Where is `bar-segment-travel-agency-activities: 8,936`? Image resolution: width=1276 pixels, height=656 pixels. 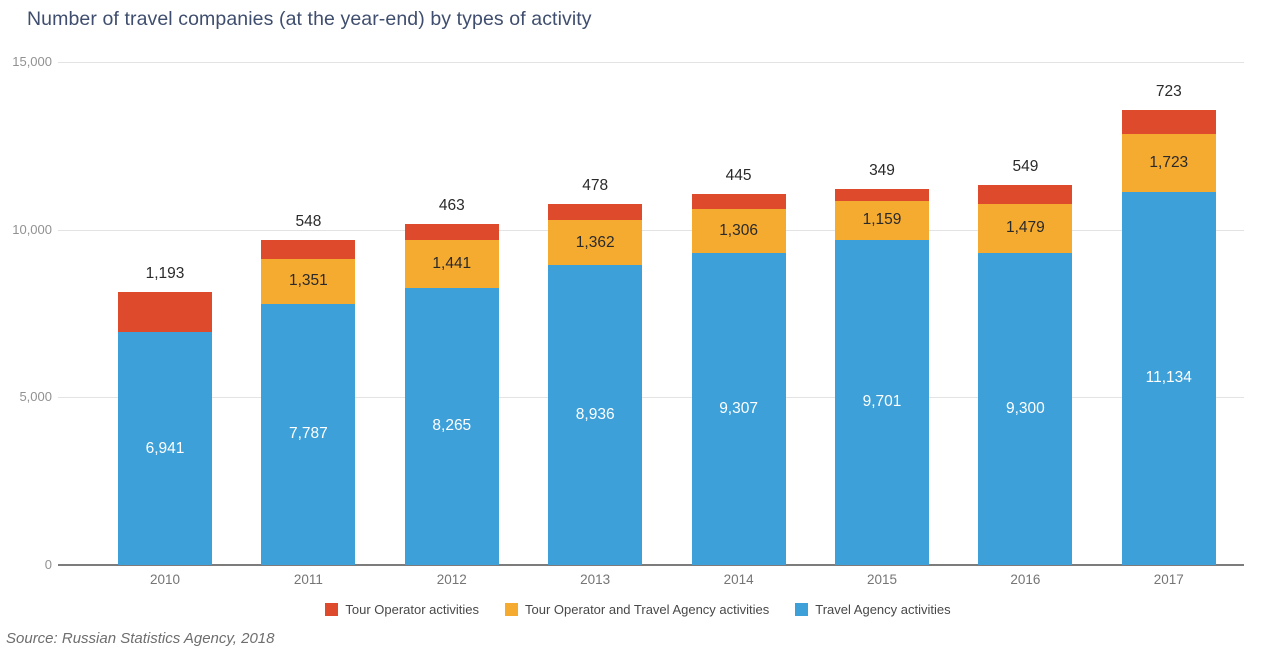 bar-segment-travel-agency-activities: 8,936 is located at coordinates (595, 415).